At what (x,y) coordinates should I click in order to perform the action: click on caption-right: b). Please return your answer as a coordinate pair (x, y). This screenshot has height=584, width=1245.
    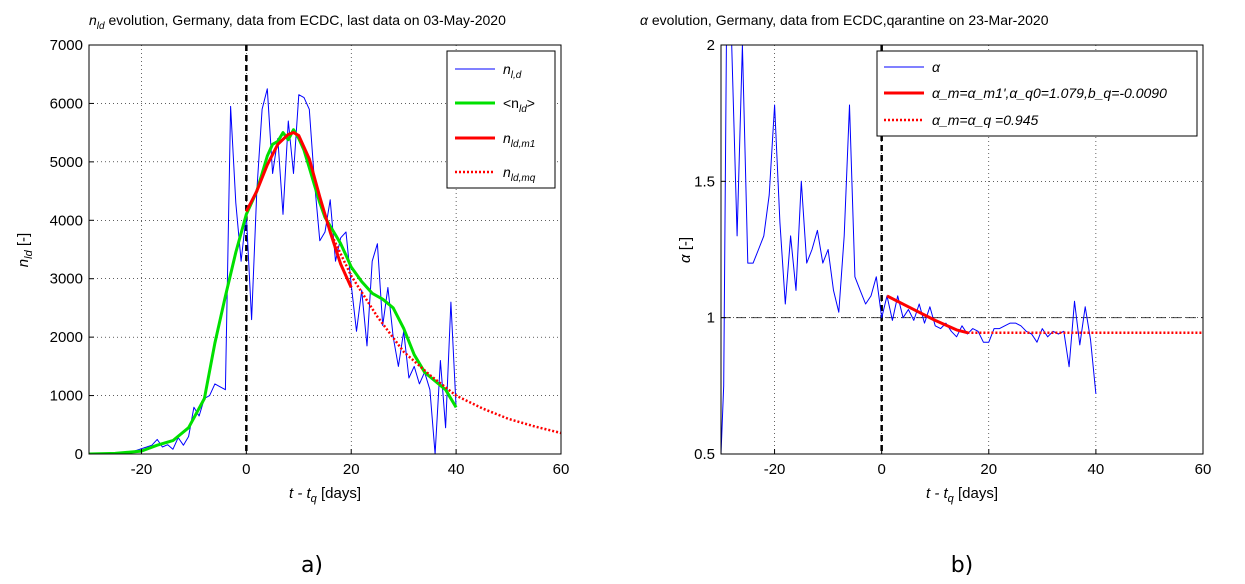
    Looking at the image, I should click on (962, 565).